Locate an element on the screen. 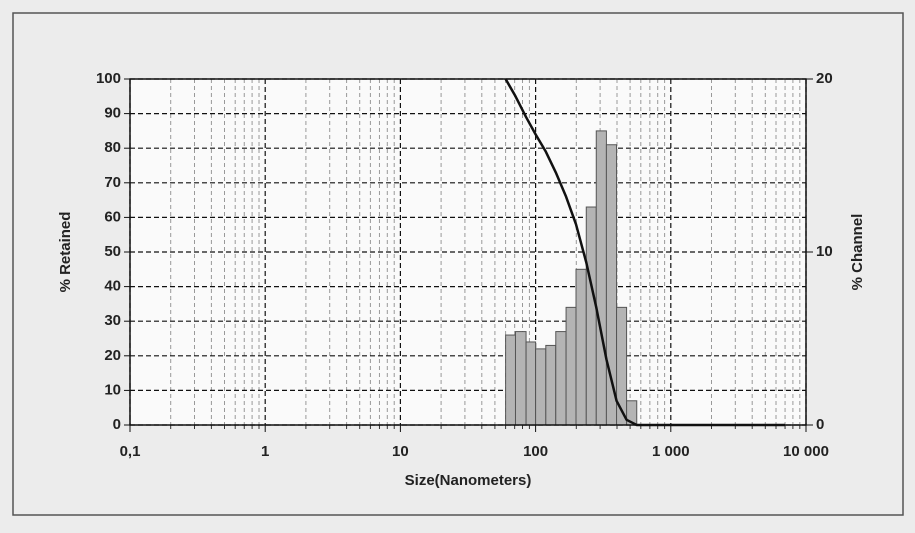  y-tick-label: 50 is located at coordinates (112, 251).